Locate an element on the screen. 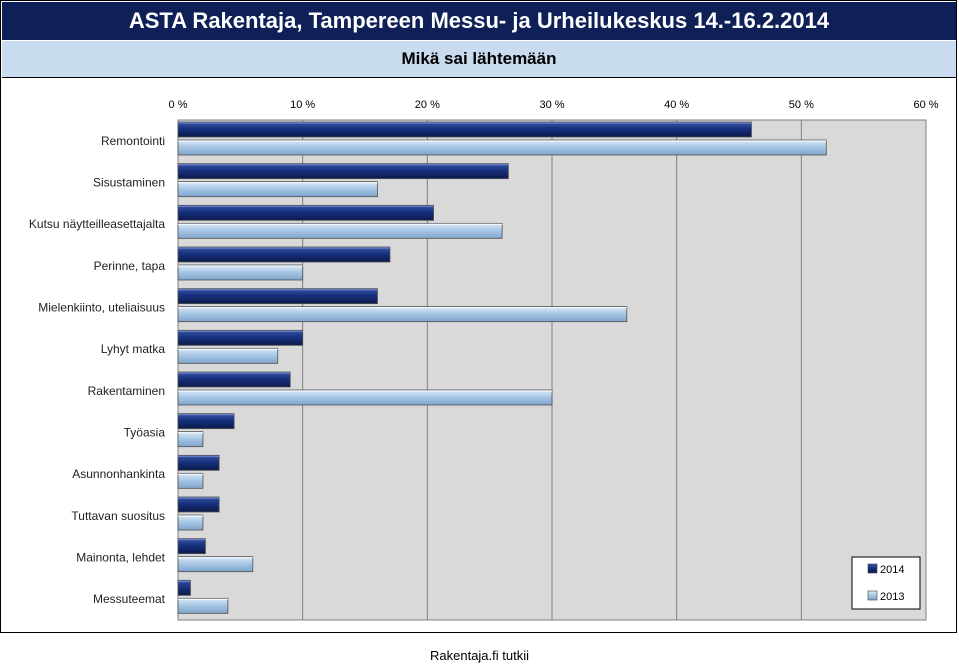 This screenshot has width=959, height=666. category-label: Lyhyt matka is located at coordinates (133, 349).